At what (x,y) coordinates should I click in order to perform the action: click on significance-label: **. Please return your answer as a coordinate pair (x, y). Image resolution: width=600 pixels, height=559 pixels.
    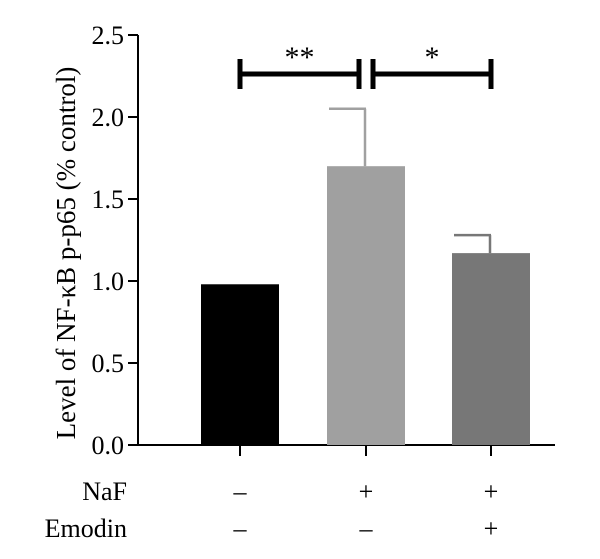
    Looking at the image, I should click on (300, 57).